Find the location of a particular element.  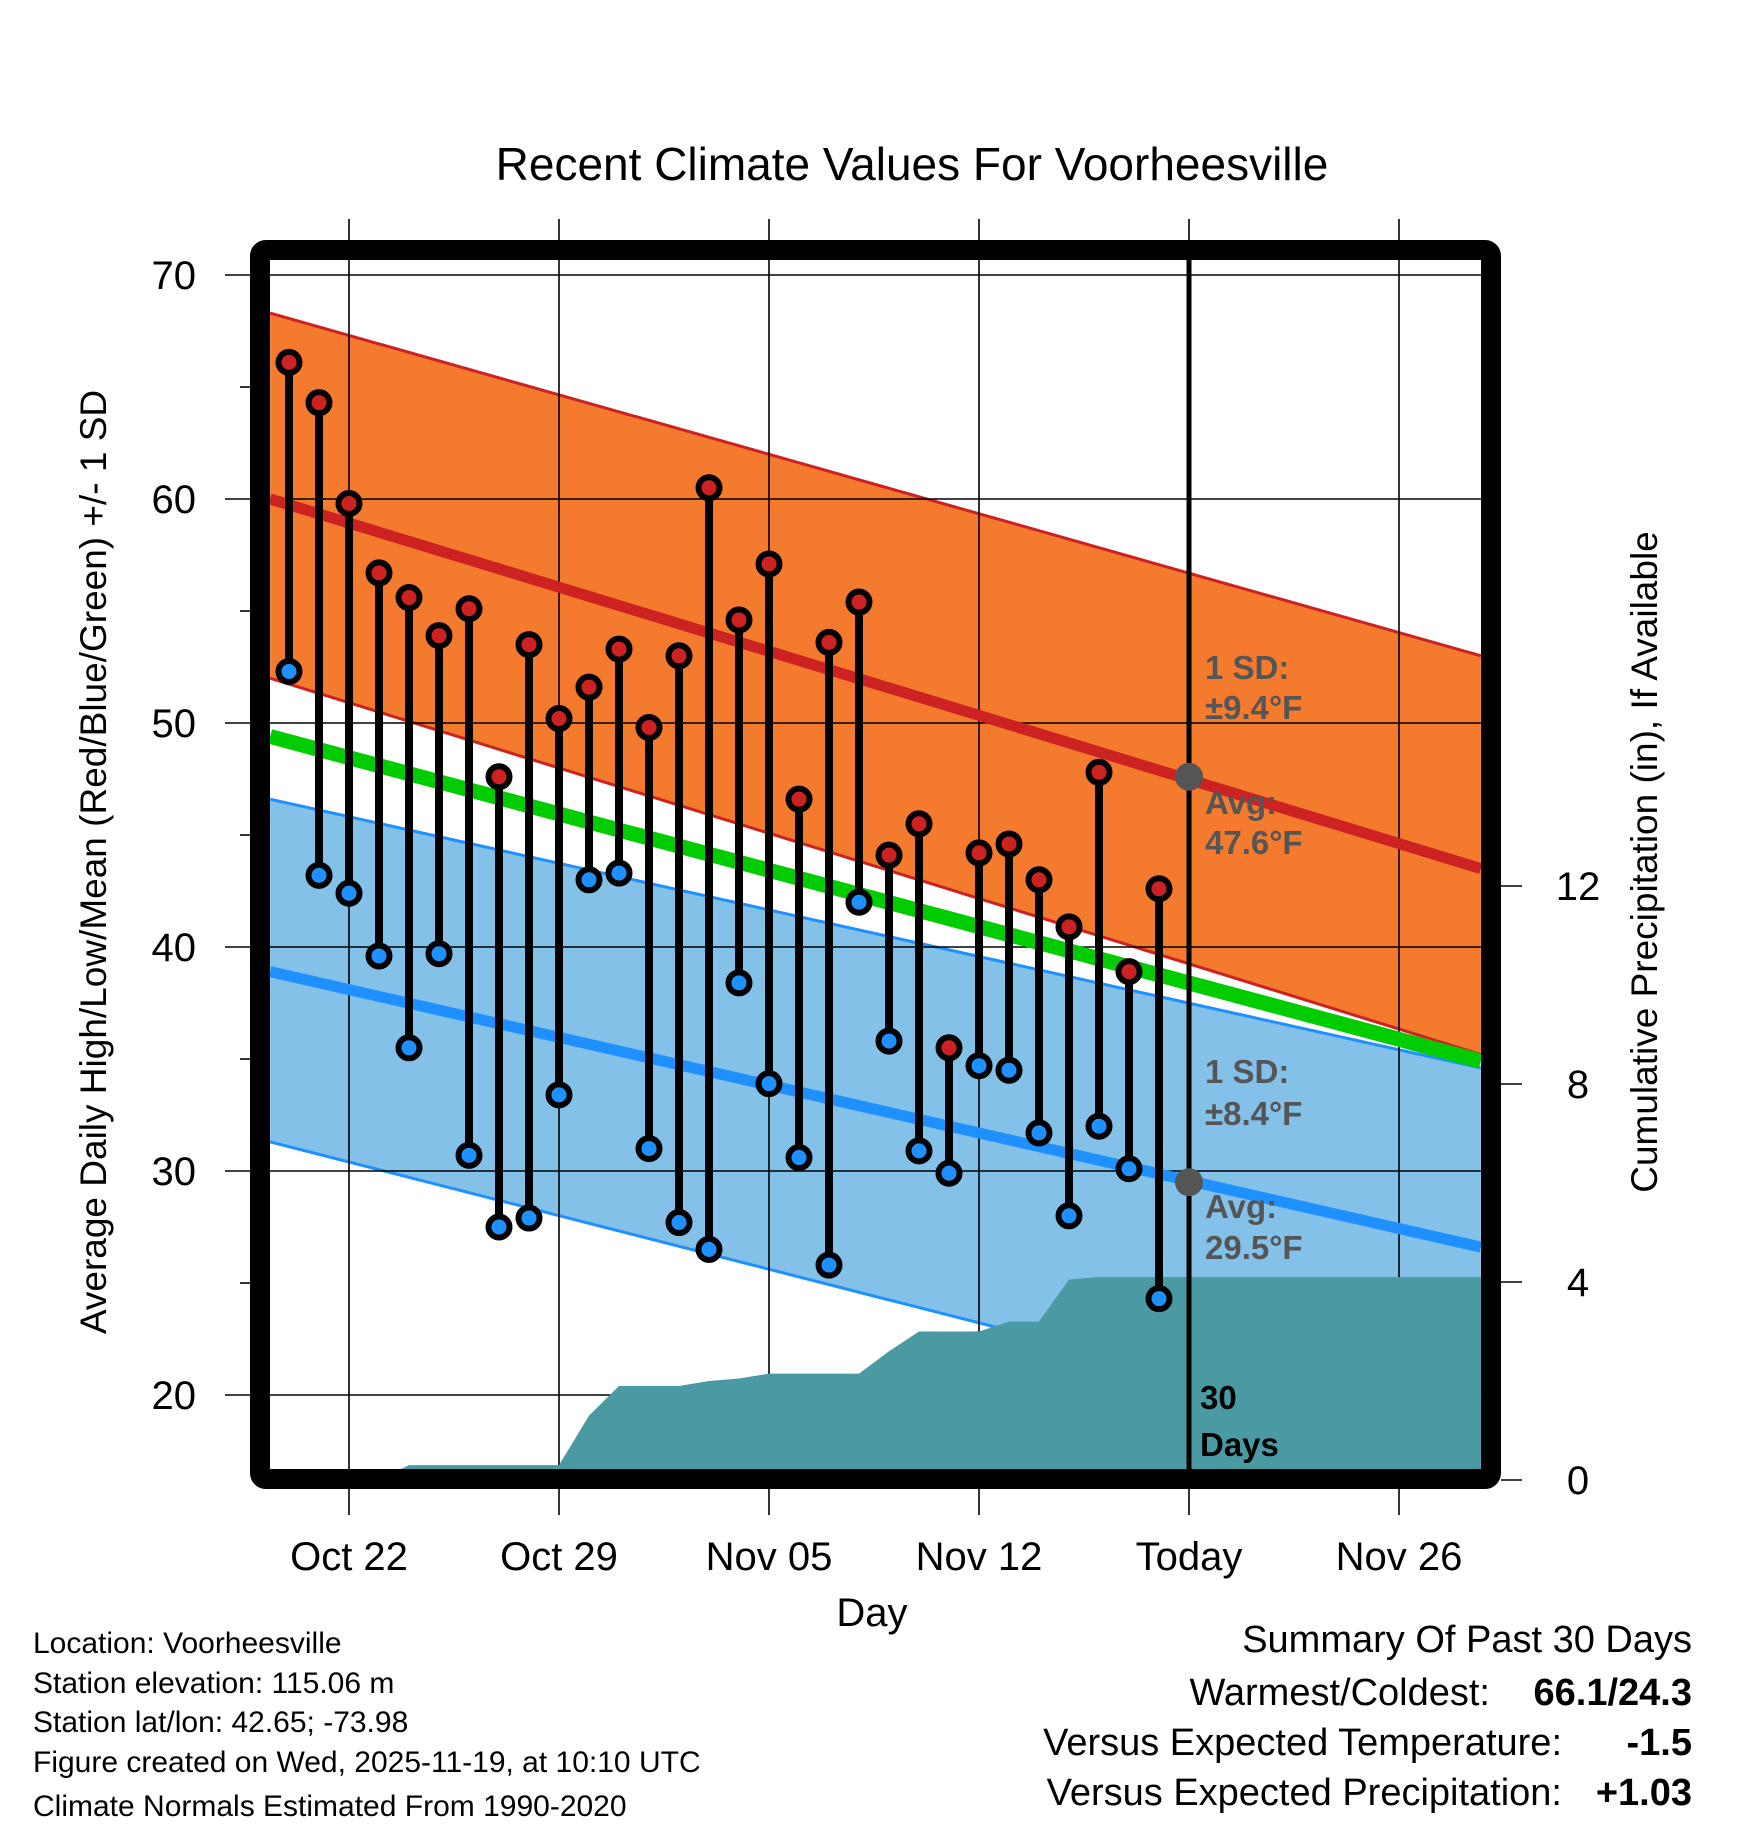

right-tick-label: 8 is located at coordinates (1578, 1085).